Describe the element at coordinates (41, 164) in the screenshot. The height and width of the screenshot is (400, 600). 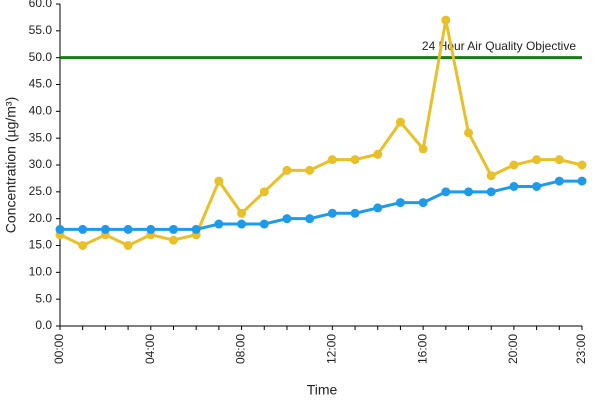
I see `y-tick-label: 30.0` at that location.